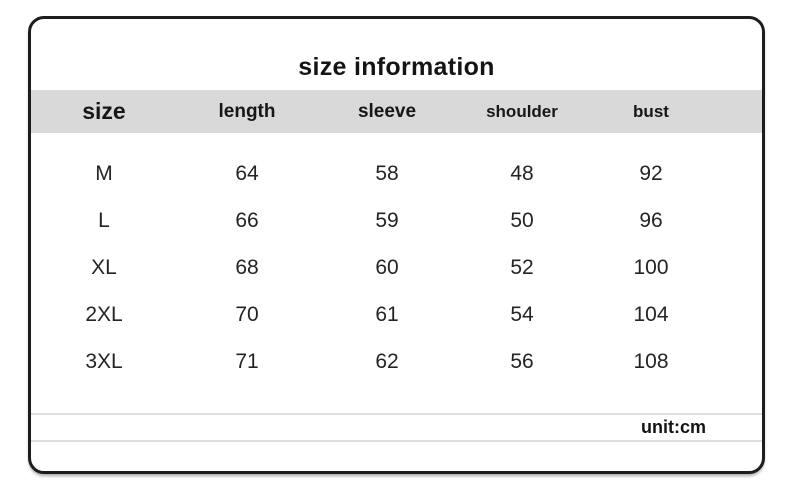  I want to click on cell-sleeve: 59, so click(387, 220).